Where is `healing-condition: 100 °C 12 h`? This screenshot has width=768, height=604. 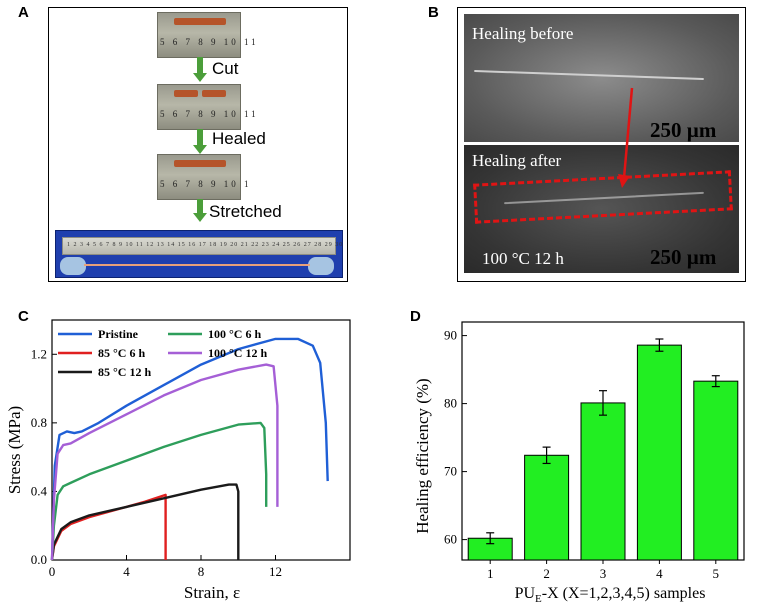
healing-condition: 100 °C 12 h is located at coordinates (523, 258).